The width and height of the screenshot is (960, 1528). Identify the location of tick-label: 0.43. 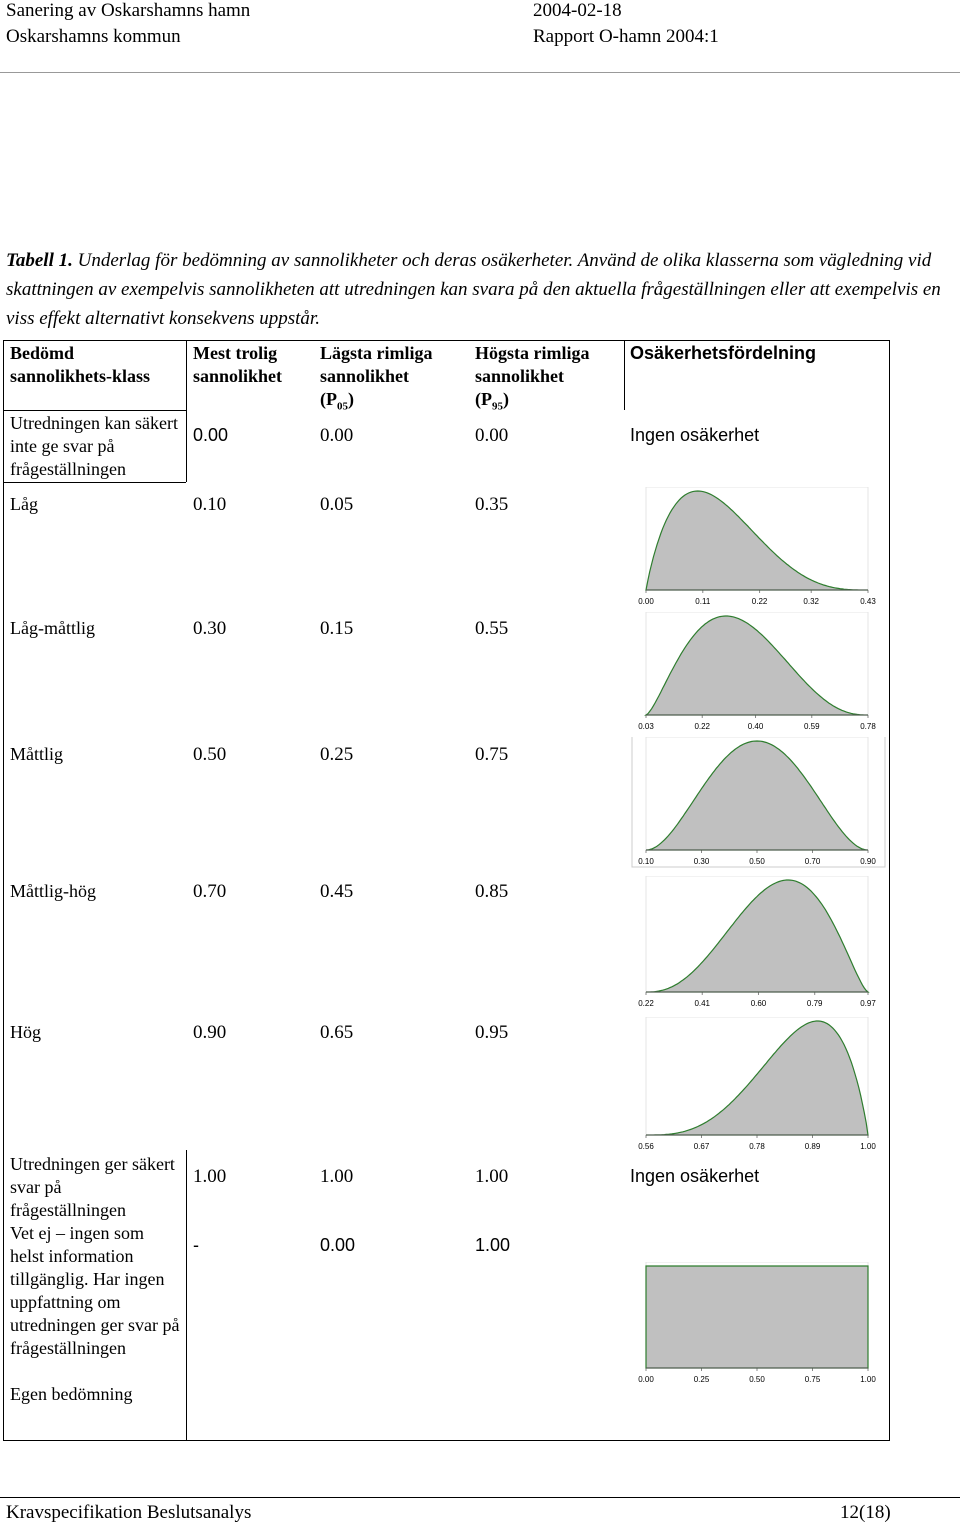
(868, 601).